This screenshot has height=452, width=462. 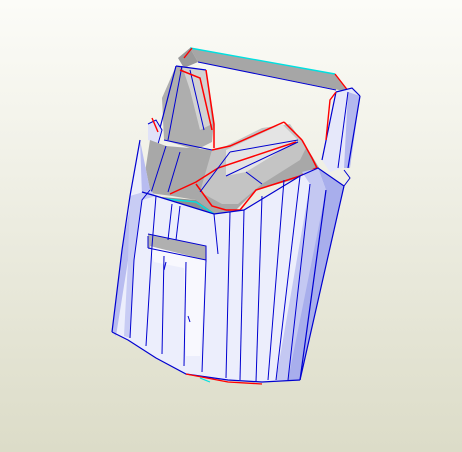 What do you see at coordinates (341, 137) in the screenshot?
I see `right-post` at bounding box center [341, 137].